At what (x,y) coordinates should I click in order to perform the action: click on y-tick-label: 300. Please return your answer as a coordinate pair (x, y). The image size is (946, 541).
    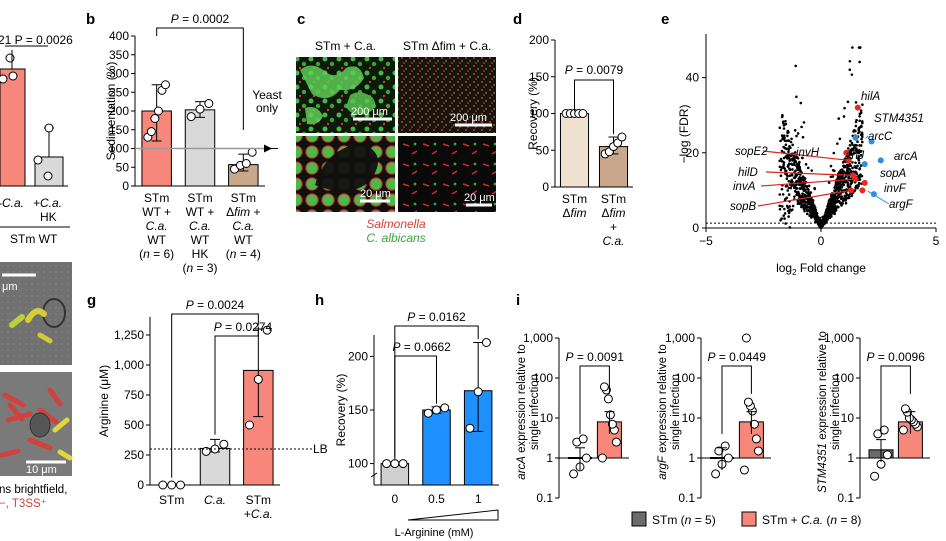
    Looking at the image, I should click on (119, 74).